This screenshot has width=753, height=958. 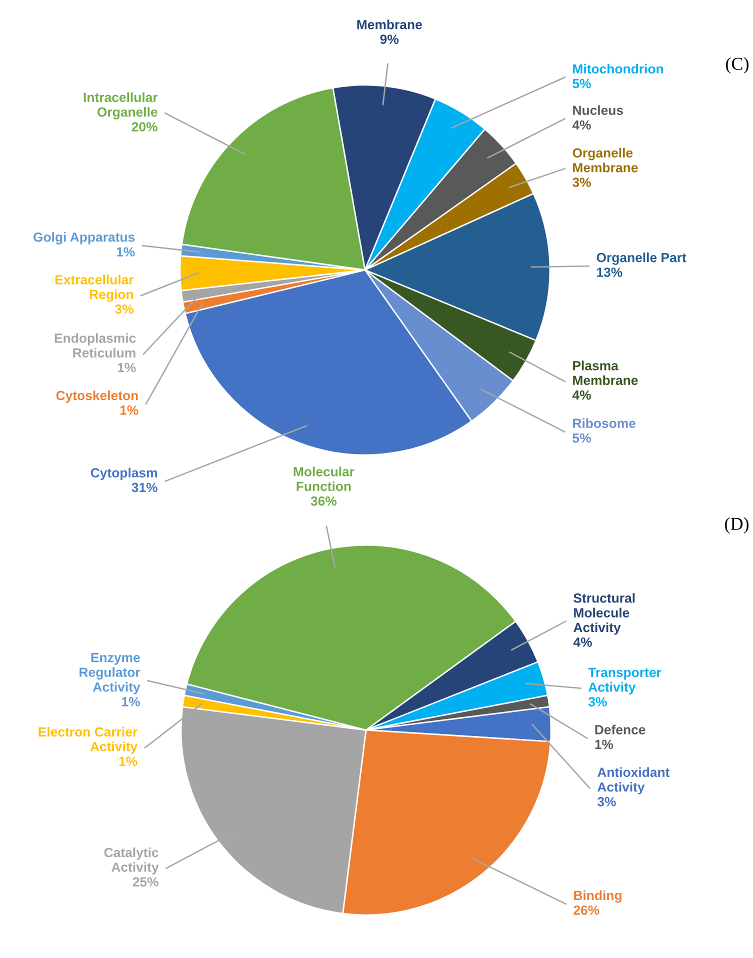 I want to click on slice-label: Catalytic Activity, so click(x=131, y=860).